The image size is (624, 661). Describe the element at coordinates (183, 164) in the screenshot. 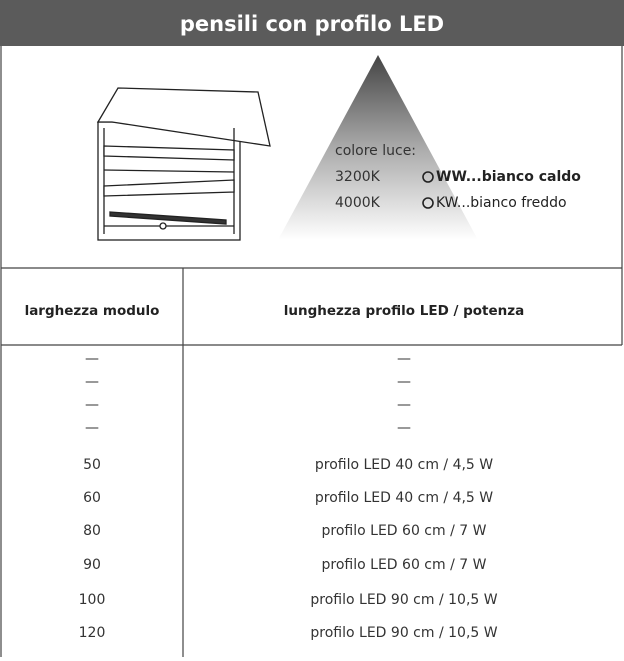

I see `cabinet-illustration` at that location.